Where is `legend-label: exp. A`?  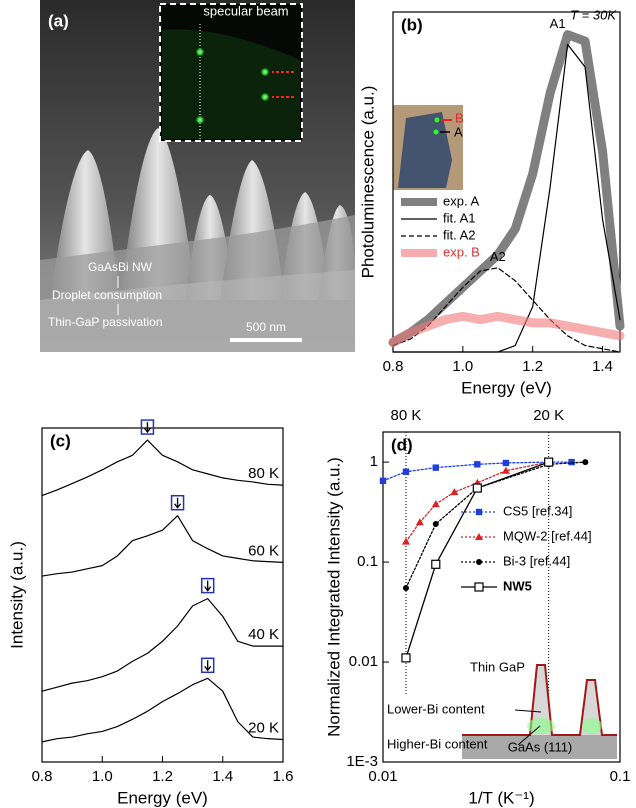 legend-label: exp. A is located at coordinates (461, 200).